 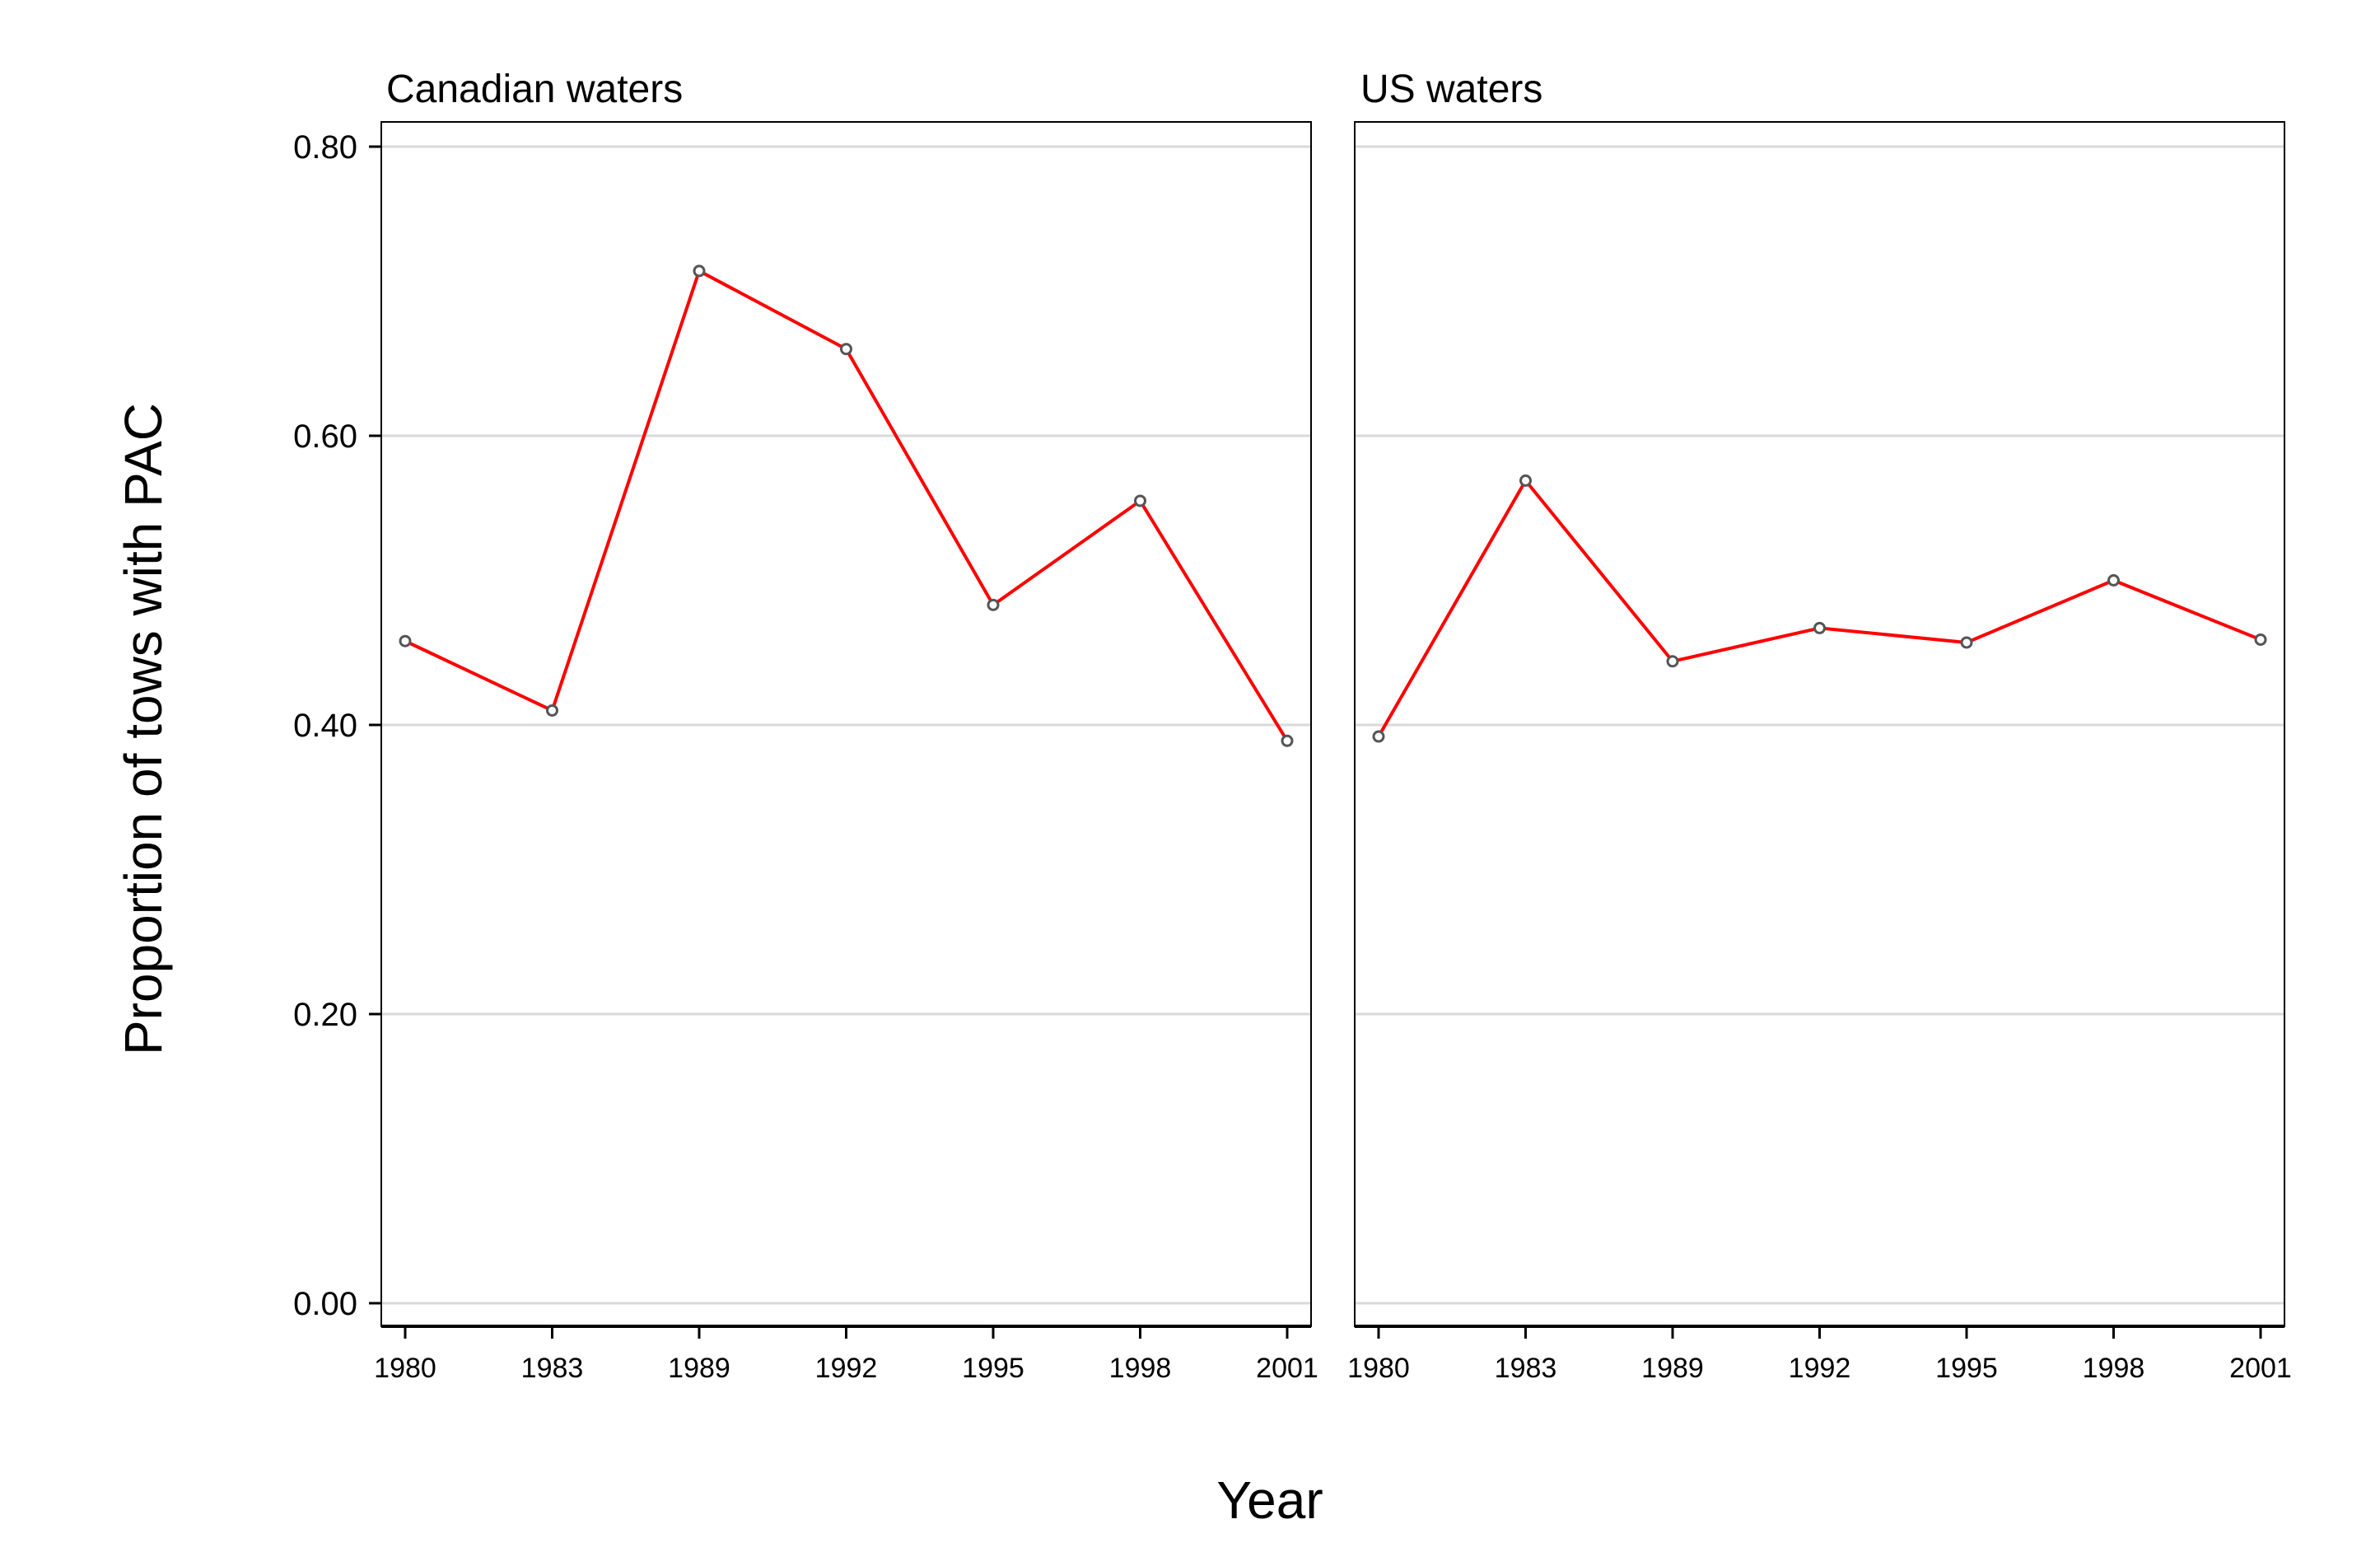 What do you see at coordinates (143, 729) in the screenshot?
I see `y-axis-title: Proportion of tows with PAC` at bounding box center [143, 729].